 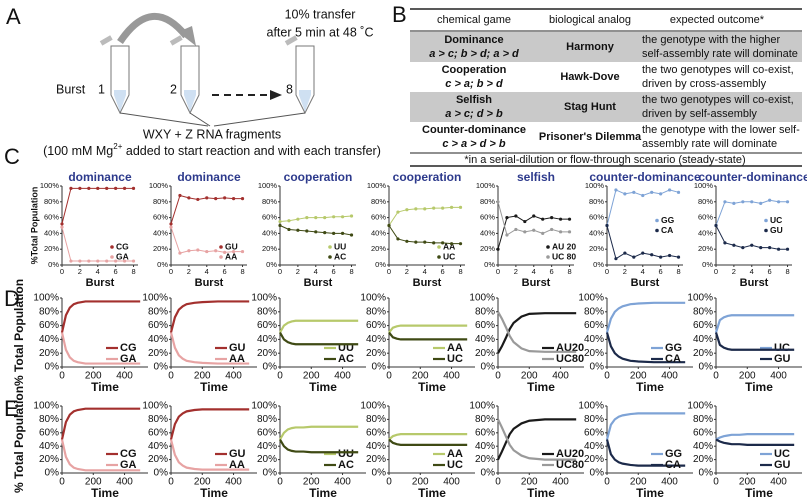 What do you see at coordinates (340, 246) in the screenshot?
I see `legend-label: UU` at bounding box center [340, 246].